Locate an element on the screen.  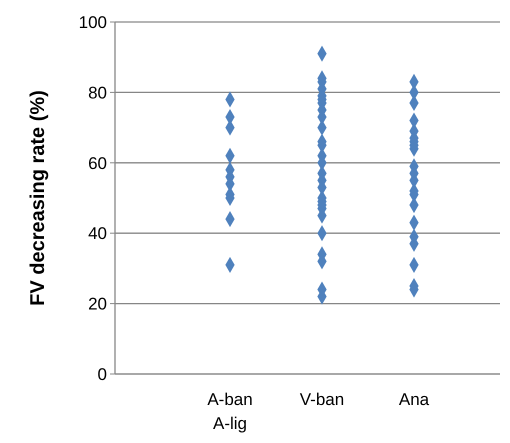
y-tick-label: 20 is located at coordinates (97, 304).